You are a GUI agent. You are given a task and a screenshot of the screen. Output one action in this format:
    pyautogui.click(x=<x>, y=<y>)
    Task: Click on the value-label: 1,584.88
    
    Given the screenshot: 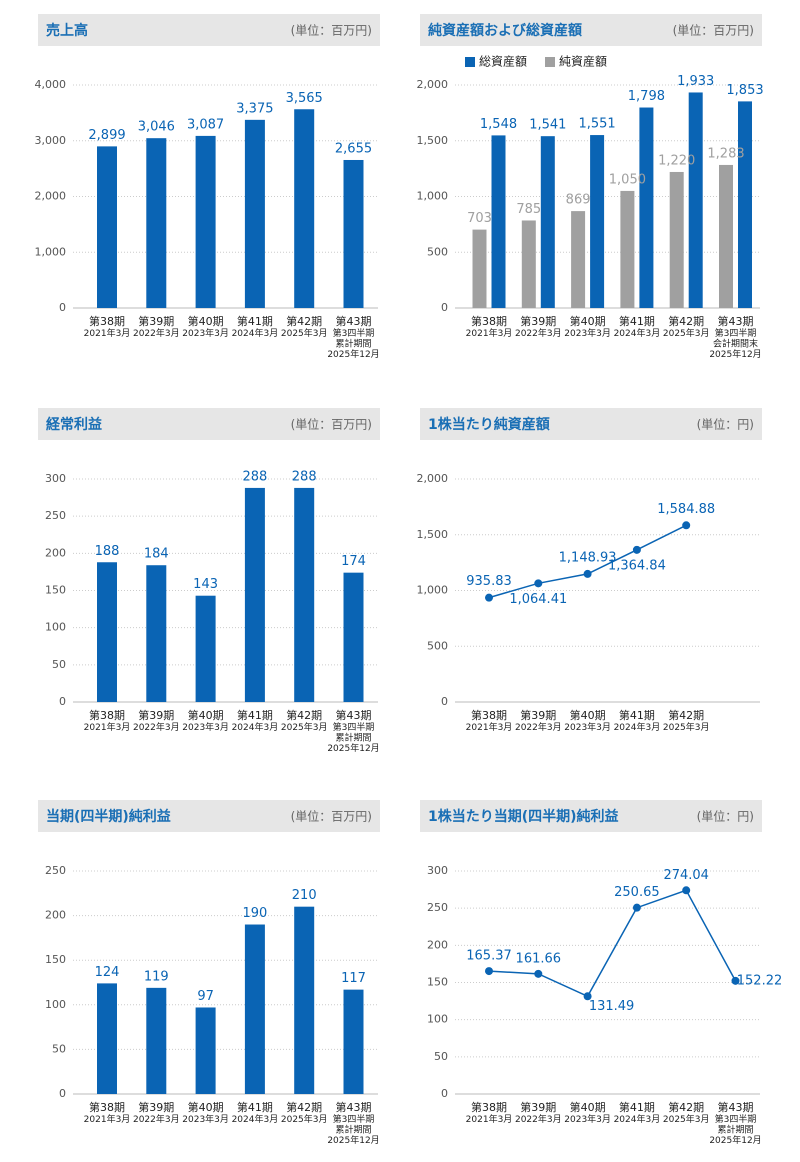 What is the action you would take?
    pyautogui.click(x=686, y=509)
    